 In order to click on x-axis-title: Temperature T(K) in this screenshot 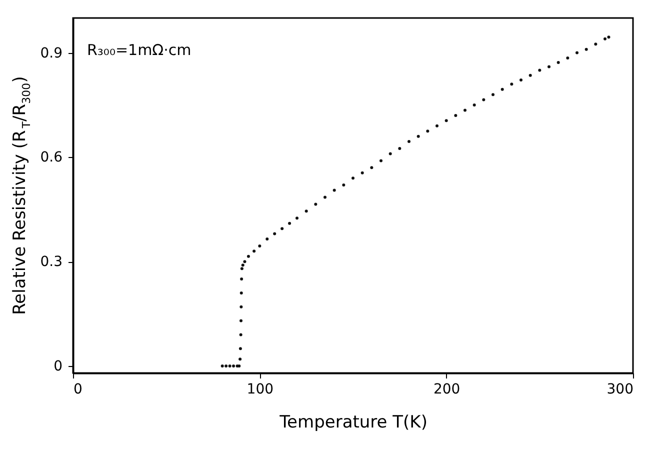, I will do `click(353, 422)`.